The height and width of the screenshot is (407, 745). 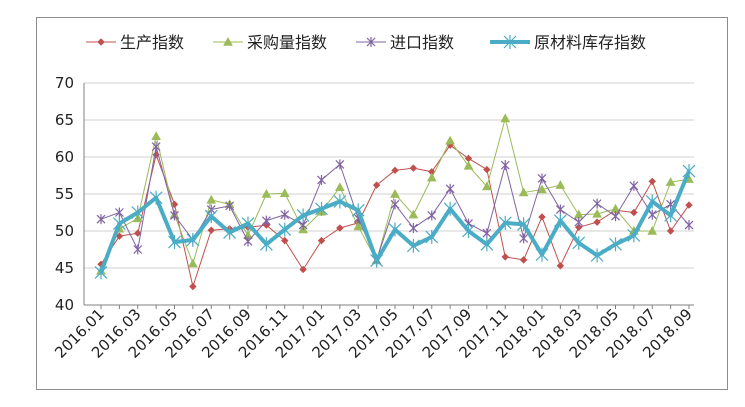 I want to click on legend: 生产指数 采购量指数 进口指数 原材料库存指数, so click(x=366, y=42).